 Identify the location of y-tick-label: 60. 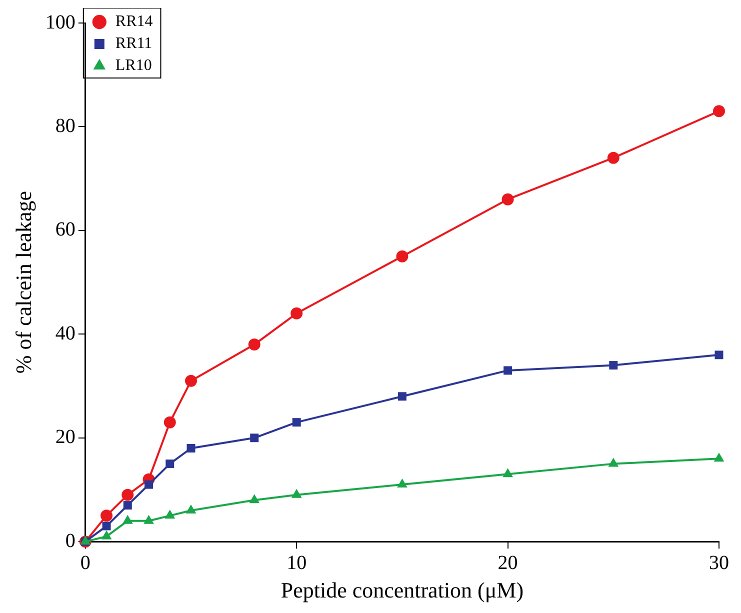
(65, 229).